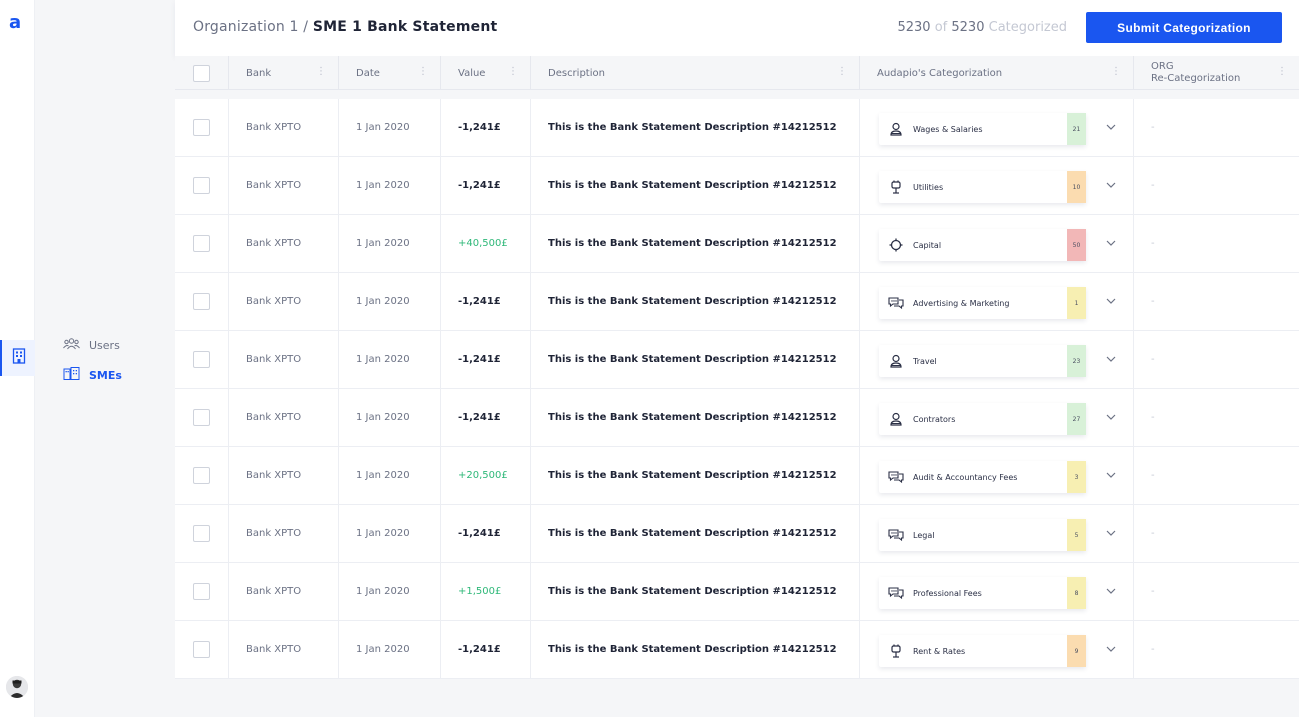 This screenshot has height=717, width=1299. Describe the element at coordinates (368, 73) in the screenshot. I see `column-label: Date` at that location.